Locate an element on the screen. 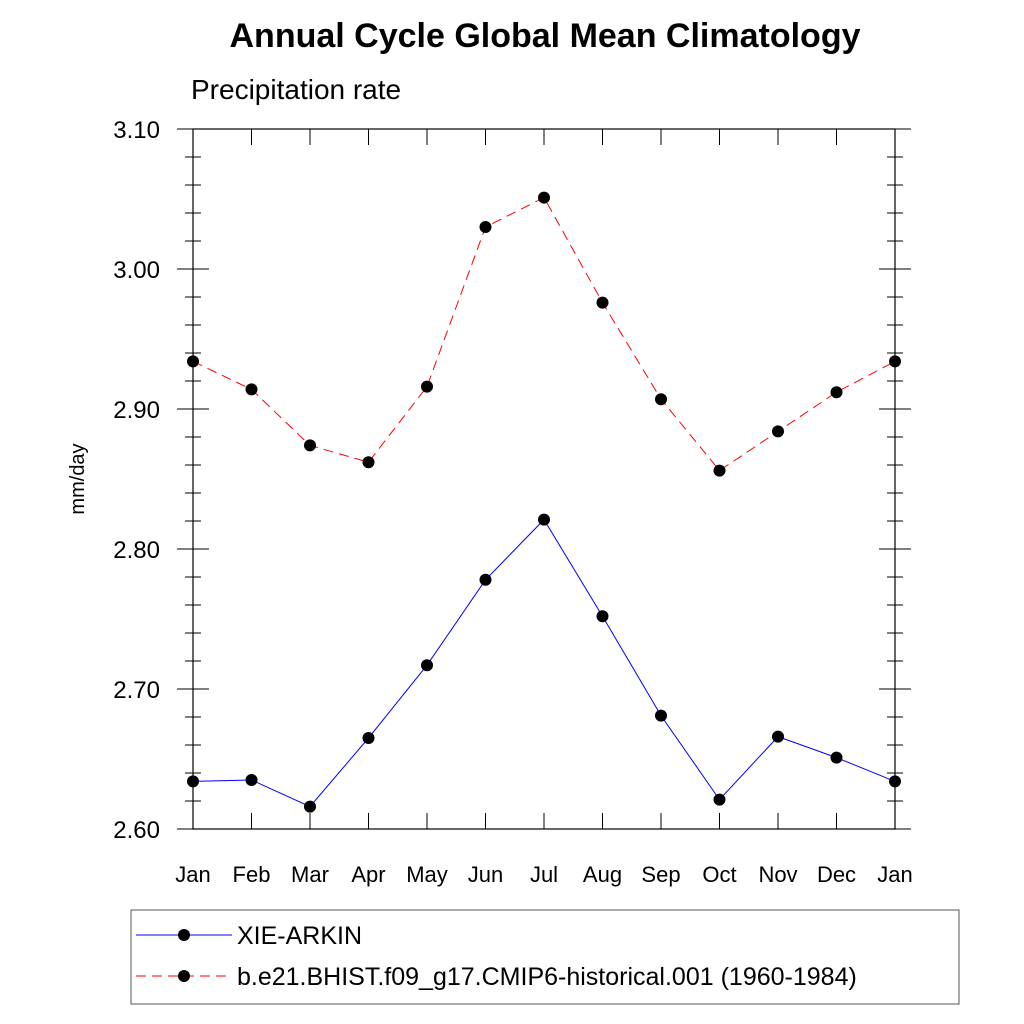 The height and width of the screenshot is (1024, 1024). y-axis-label: mm/day is located at coordinates (78, 478).